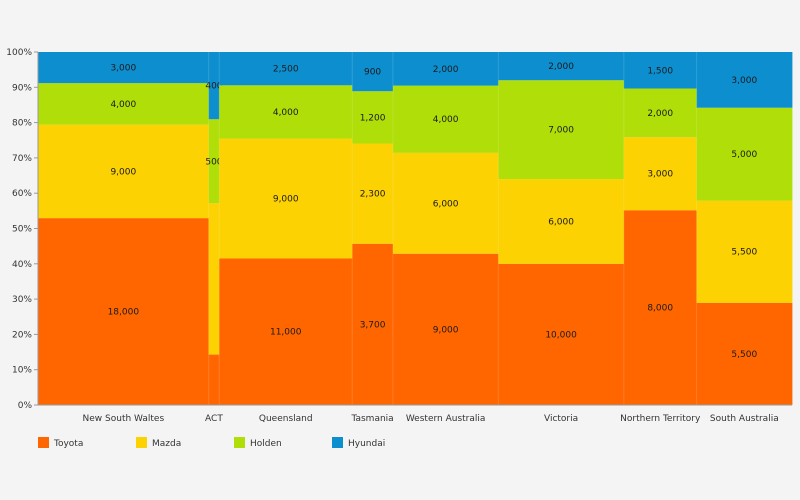 The height and width of the screenshot is (500, 800). Describe the element at coordinates (214, 419) in the screenshot. I see `x-category-label: ACT` at that location.